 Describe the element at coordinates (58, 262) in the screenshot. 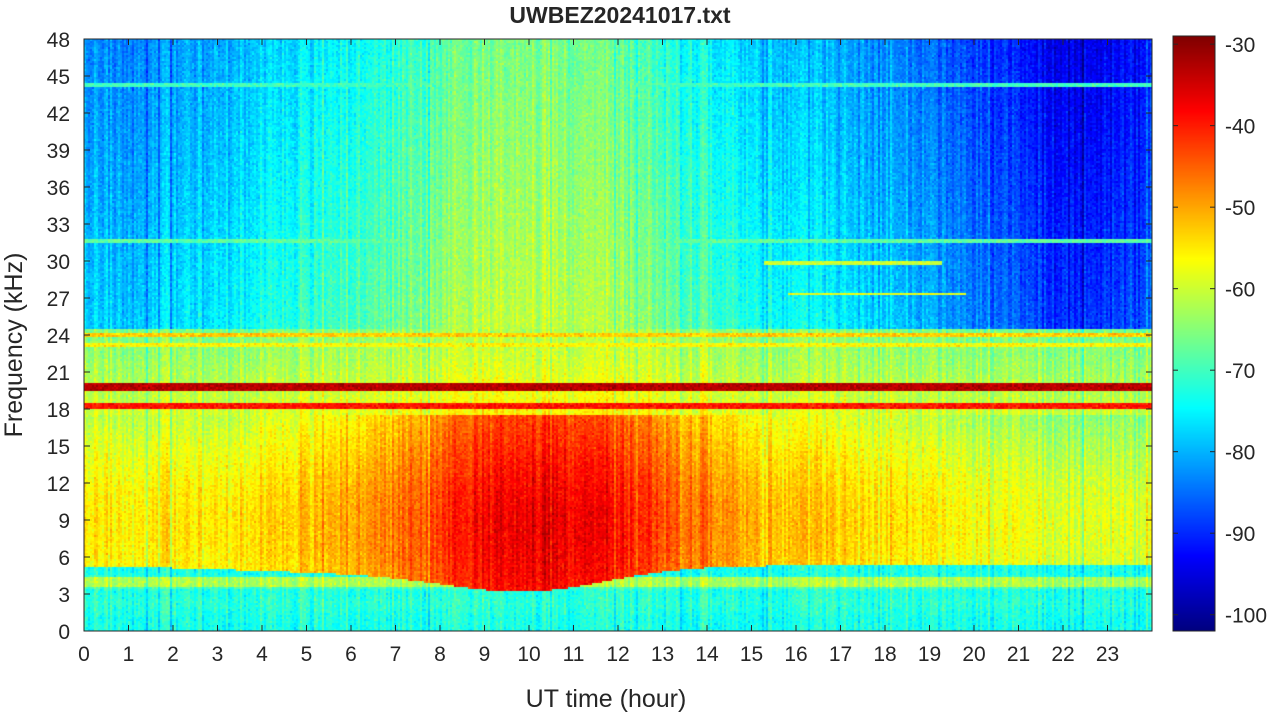

I see `y-tick-label: 30` at that location.